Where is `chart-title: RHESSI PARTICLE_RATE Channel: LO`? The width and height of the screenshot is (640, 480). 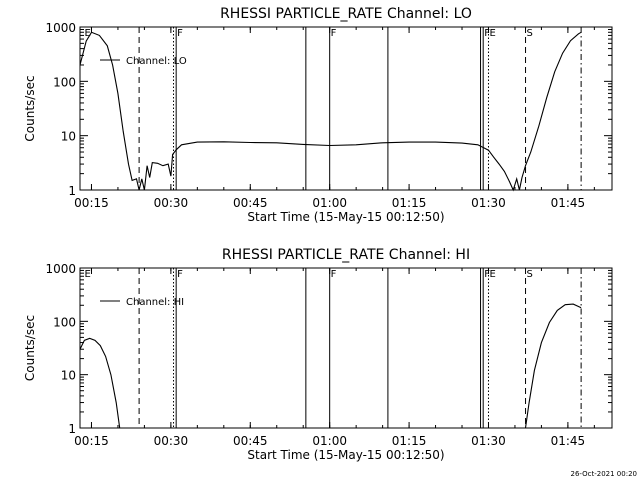
chart-title: RHESSI PARTICLE_RATE Channel: LO is located at coordinates (346, 14).